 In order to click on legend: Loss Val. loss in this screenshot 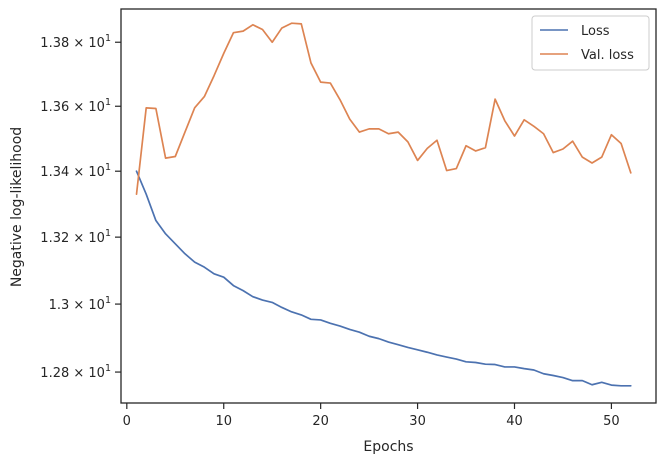, I will do `click(590, 43)`.